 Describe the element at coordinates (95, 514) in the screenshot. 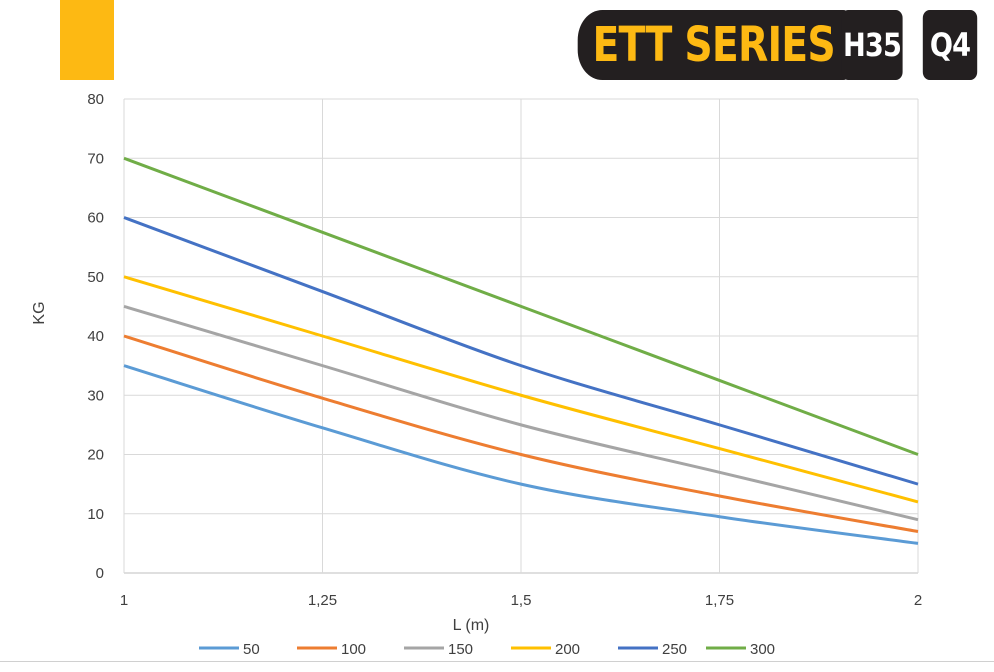

I see `y-tick-label: 10` at that location.